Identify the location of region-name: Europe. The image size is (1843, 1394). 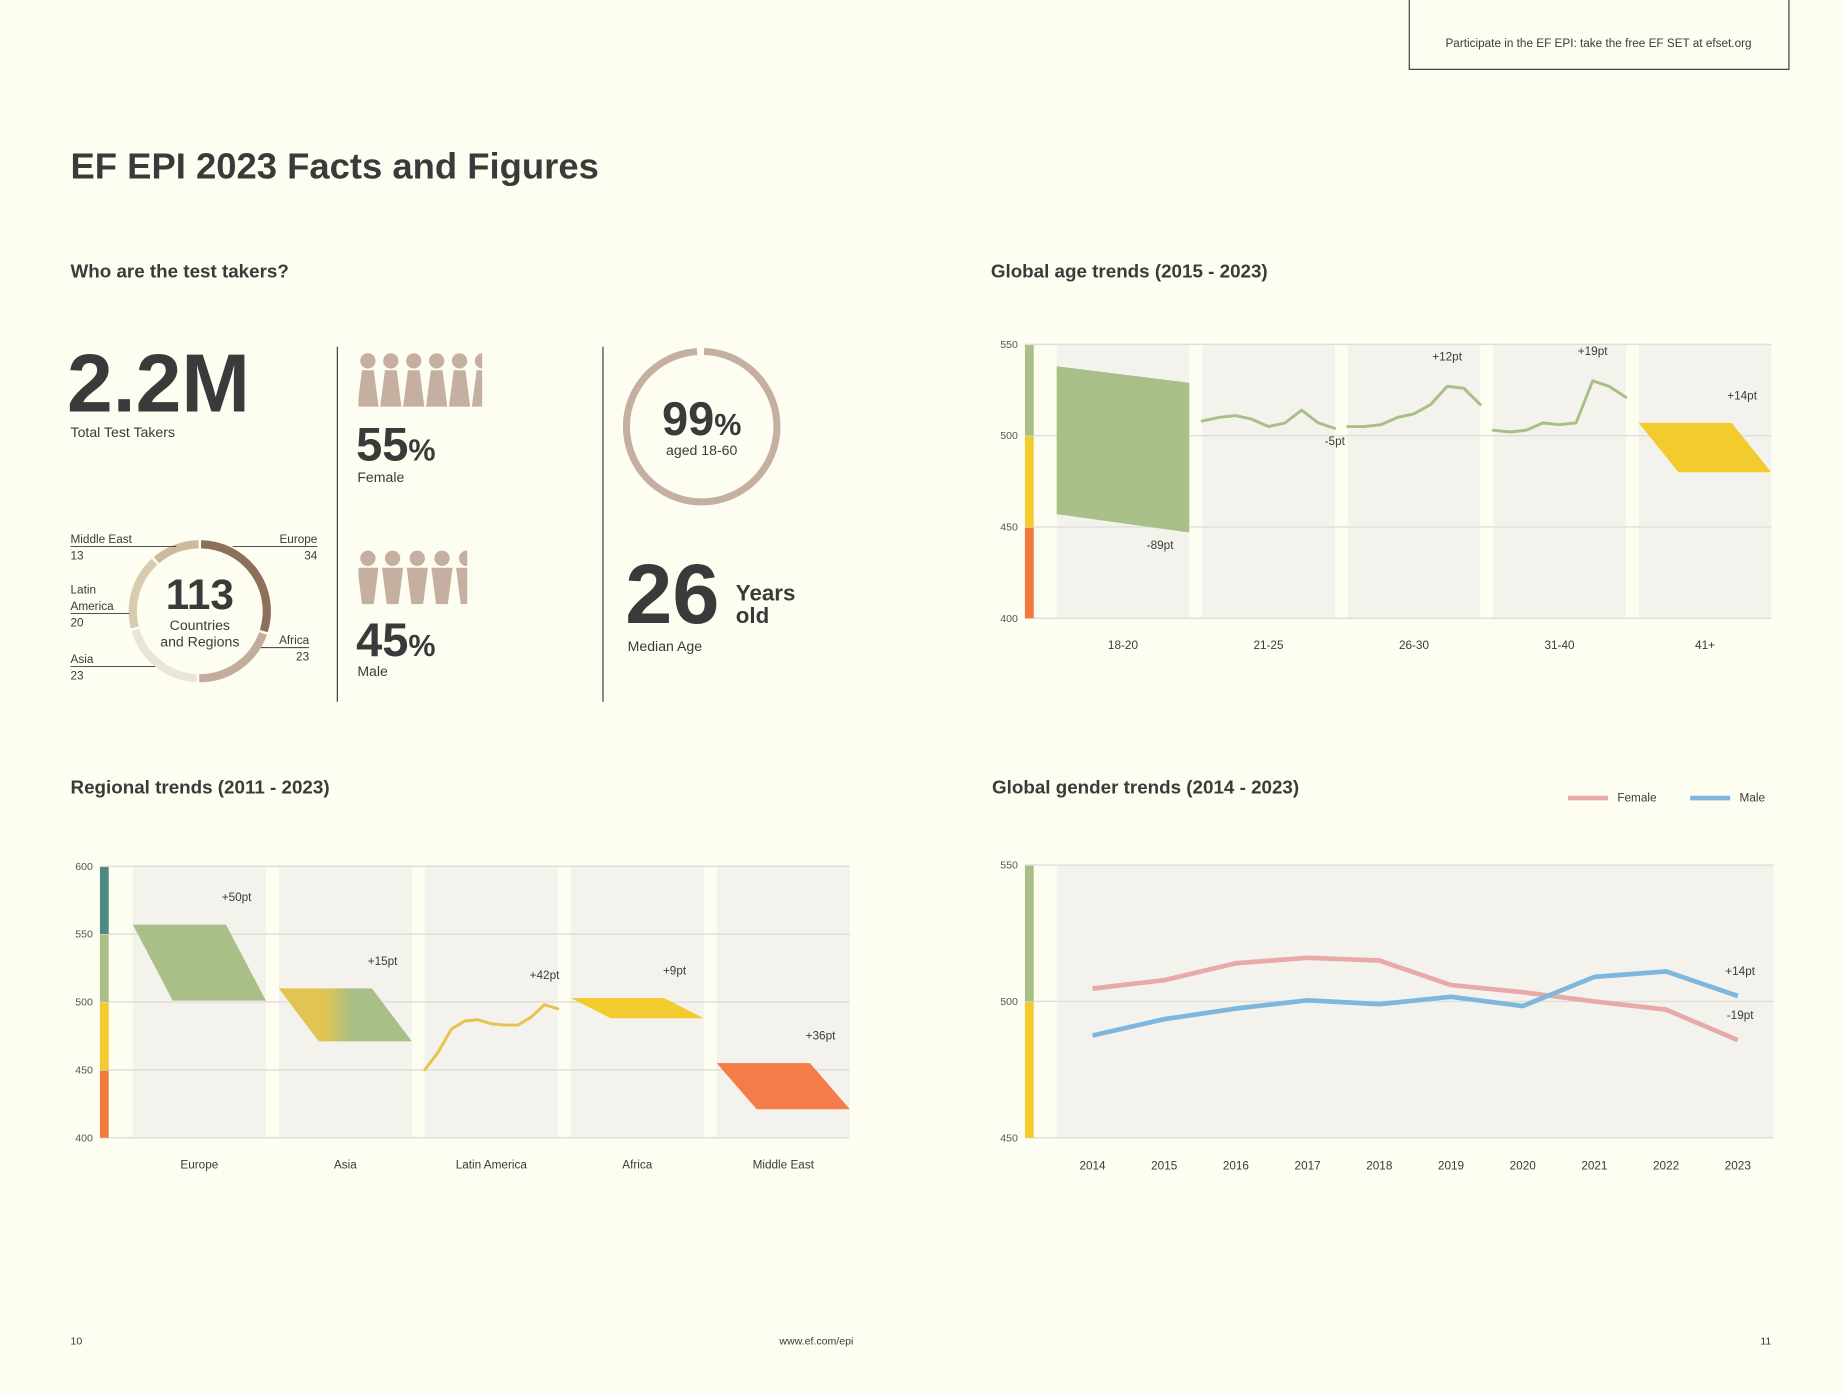
(298, 539).